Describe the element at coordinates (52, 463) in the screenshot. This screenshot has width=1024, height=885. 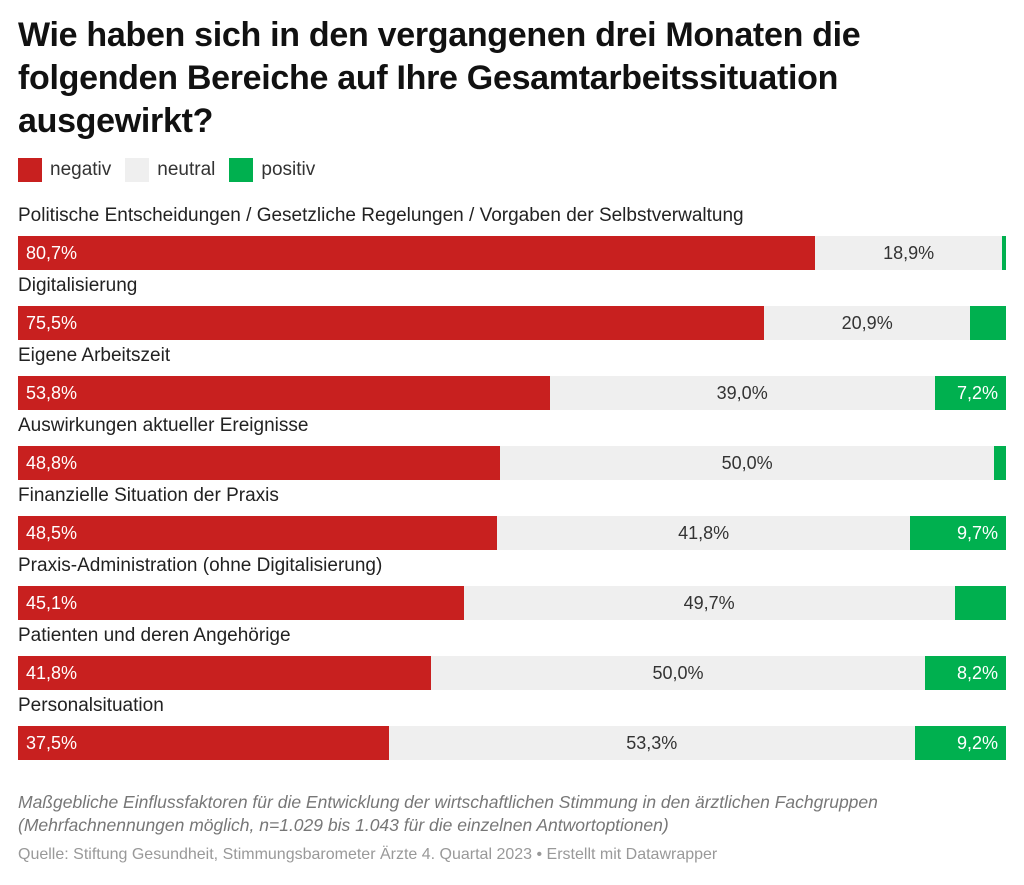
I see `data-label-negativ: 48,8%` at that location.